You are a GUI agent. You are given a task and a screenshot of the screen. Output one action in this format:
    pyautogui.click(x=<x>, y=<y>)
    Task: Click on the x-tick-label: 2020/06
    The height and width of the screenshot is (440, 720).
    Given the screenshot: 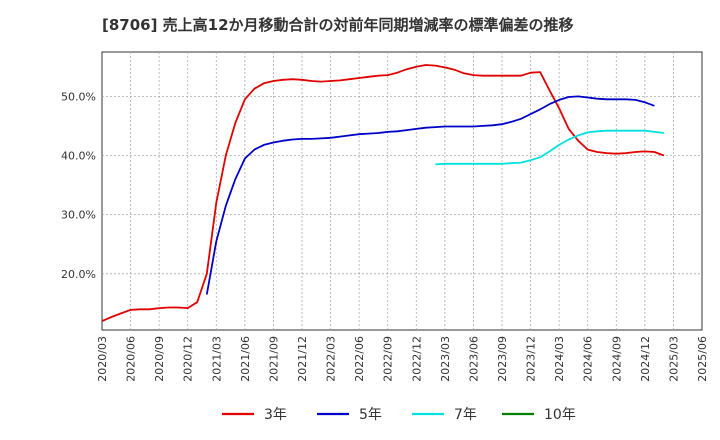 What is the action you would take?
    pyautogui.click(x=131, y=359)
    